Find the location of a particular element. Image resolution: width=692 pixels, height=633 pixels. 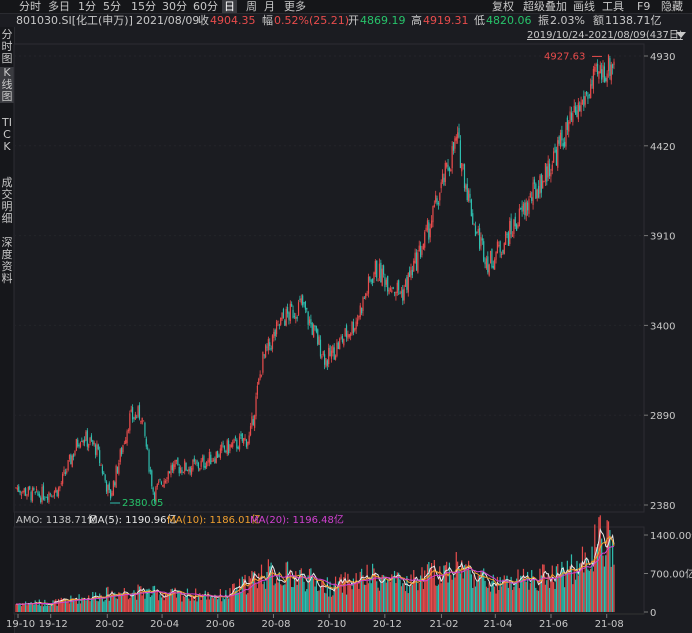

tab-period-8: 周 is located at coordinates (251, 6).